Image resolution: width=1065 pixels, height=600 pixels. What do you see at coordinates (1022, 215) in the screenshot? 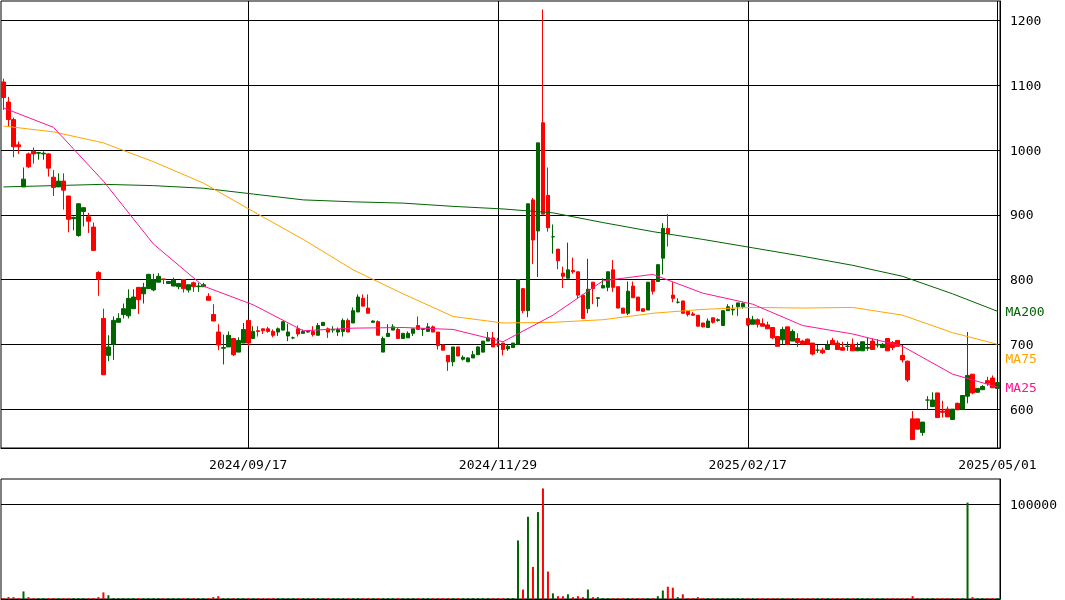
I see `y-tick-label: 900` at bounding box center [1022, 215].